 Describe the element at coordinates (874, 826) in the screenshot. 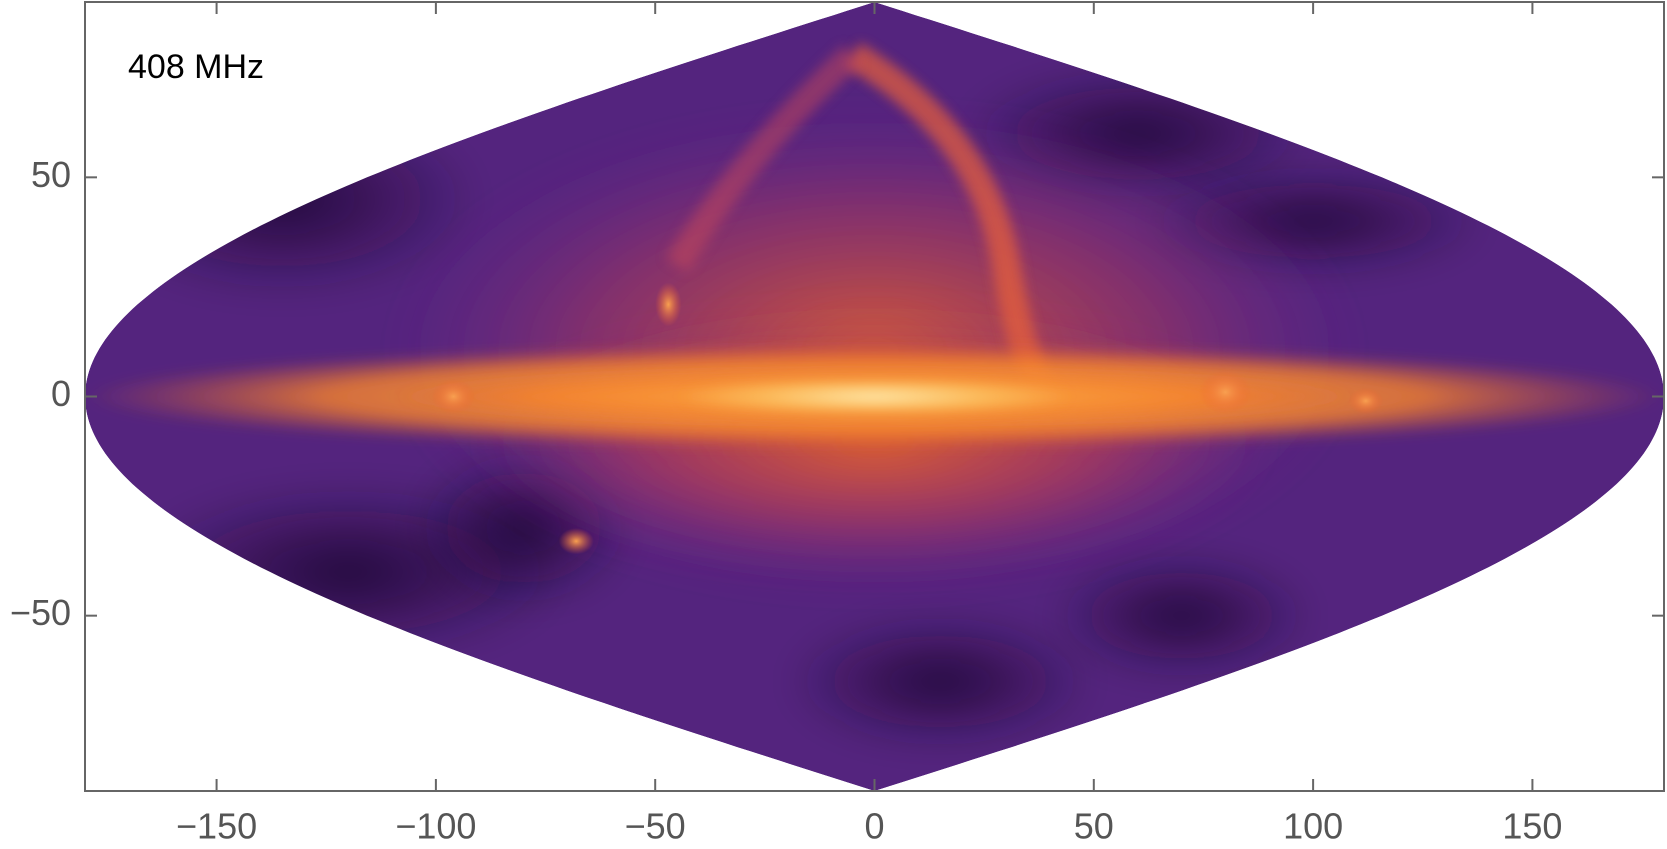

I see `x-tick-label: 0` at that location.